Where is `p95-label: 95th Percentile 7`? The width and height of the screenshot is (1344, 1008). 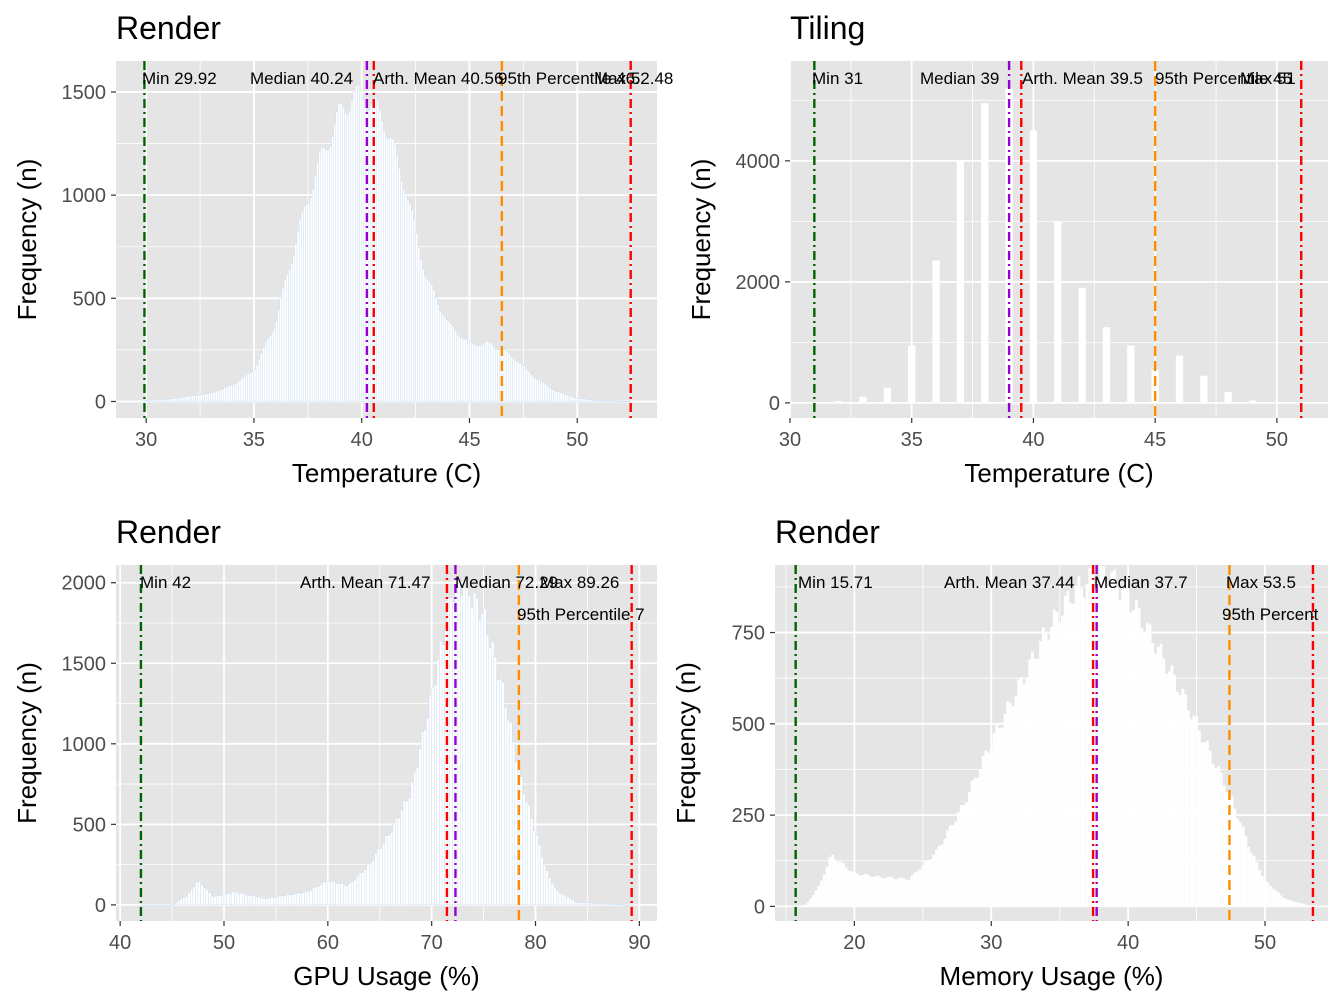 p95-label: 95th Percentile 7 is located at coordinates (581, 614).